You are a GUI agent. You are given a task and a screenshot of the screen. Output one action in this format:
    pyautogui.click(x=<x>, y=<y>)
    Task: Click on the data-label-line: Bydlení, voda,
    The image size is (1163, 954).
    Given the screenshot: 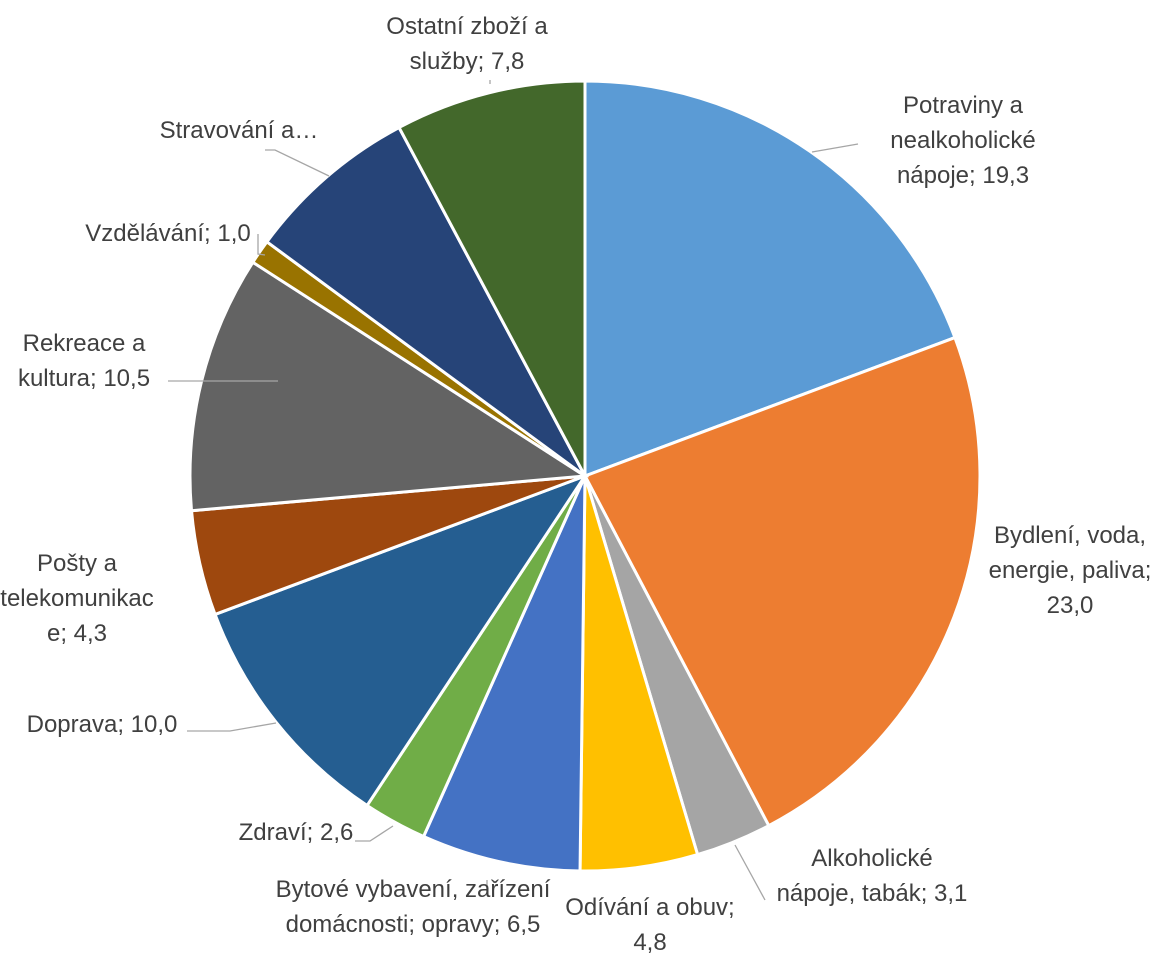 What is the action you would take?
    pyautogui.click(x=1070, y=535)
    